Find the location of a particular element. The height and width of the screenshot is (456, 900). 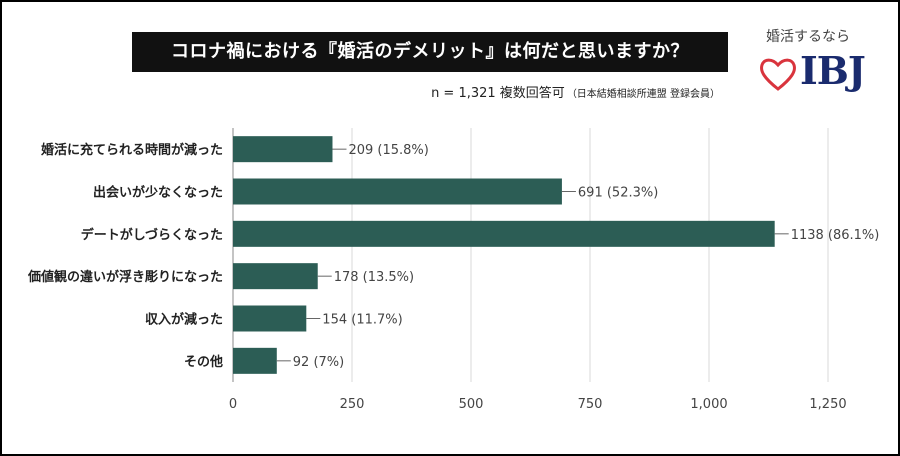

value-label: 209 (15.8%) is located at coordinates (388, 150).